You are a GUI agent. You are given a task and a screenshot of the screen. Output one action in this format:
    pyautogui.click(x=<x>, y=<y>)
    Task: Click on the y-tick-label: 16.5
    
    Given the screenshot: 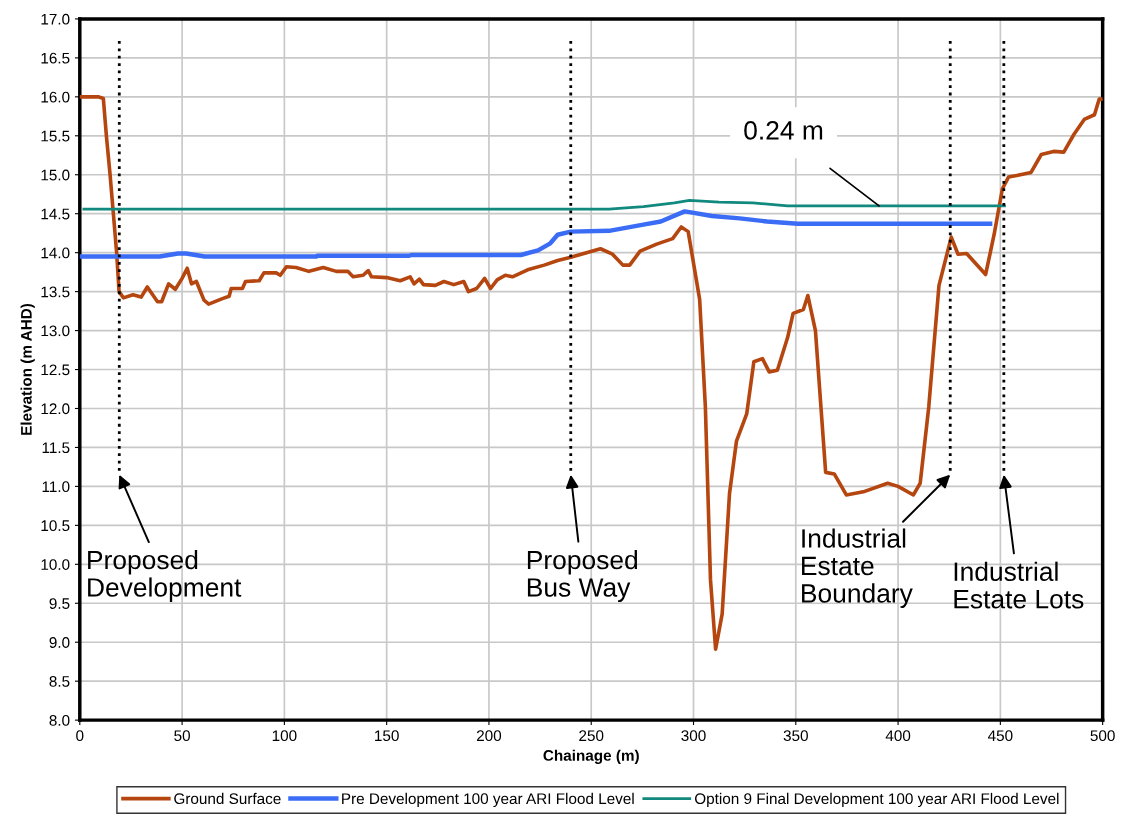 What is the action you would take?
    pyautogui.click(x=55, y=58)
    